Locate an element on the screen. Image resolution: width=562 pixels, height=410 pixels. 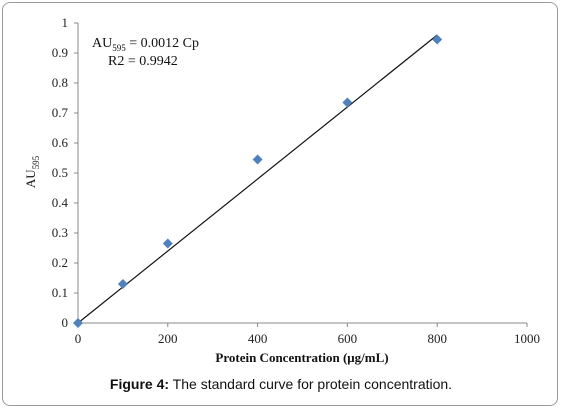
y-tick-label: 0 is located at coordinates (65, 322).